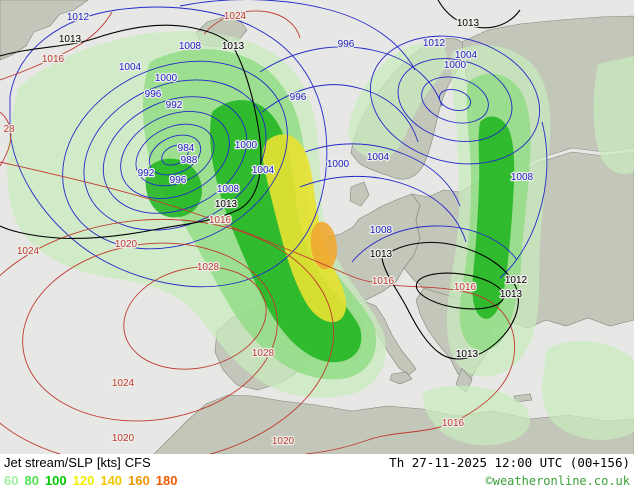 The width and height of the screenshot is (634, 490). What do you see at coordinates (139, 480) in the screenshot?
I see `scale-value-160: 160` at bounding box center [139, 480].